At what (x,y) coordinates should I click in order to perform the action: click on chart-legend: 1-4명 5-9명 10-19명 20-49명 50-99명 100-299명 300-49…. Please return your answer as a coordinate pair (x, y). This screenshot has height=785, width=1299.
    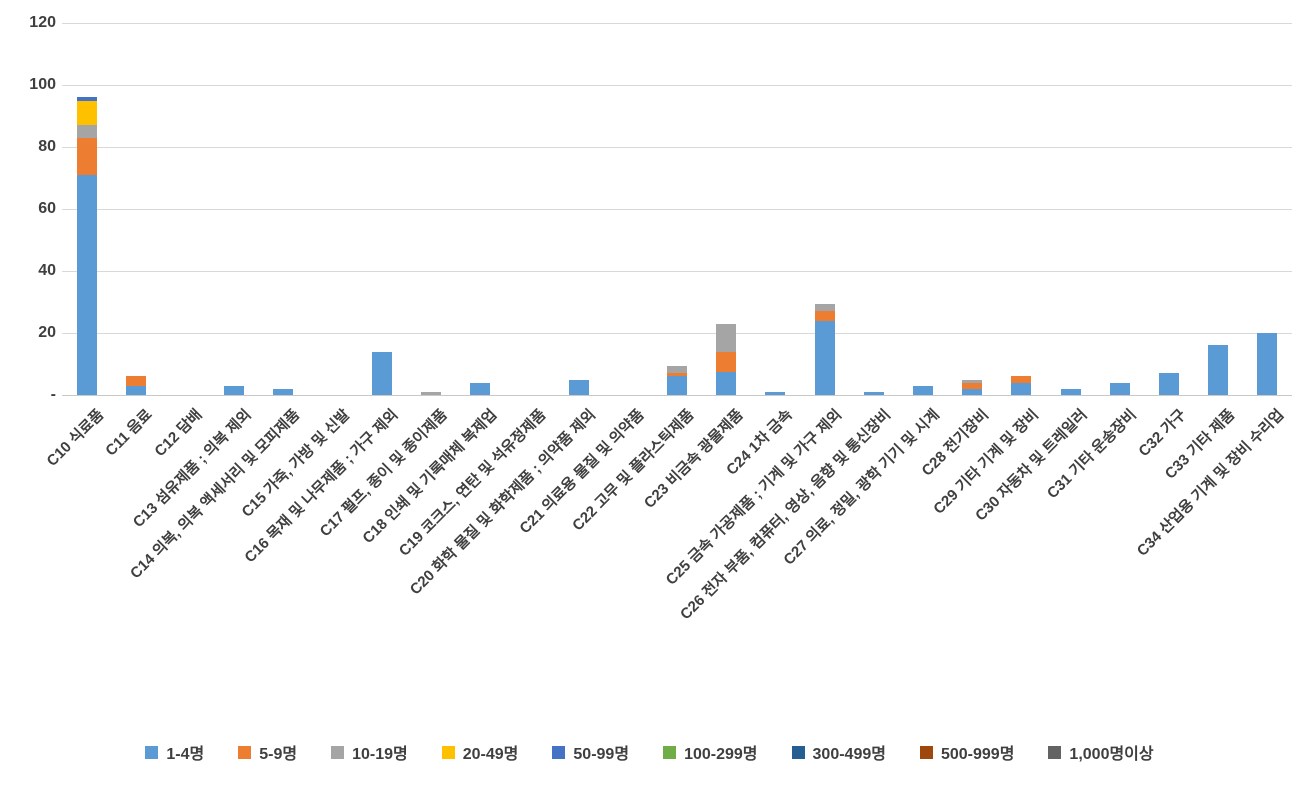
    Looking at the image, I should click on (649, 752).